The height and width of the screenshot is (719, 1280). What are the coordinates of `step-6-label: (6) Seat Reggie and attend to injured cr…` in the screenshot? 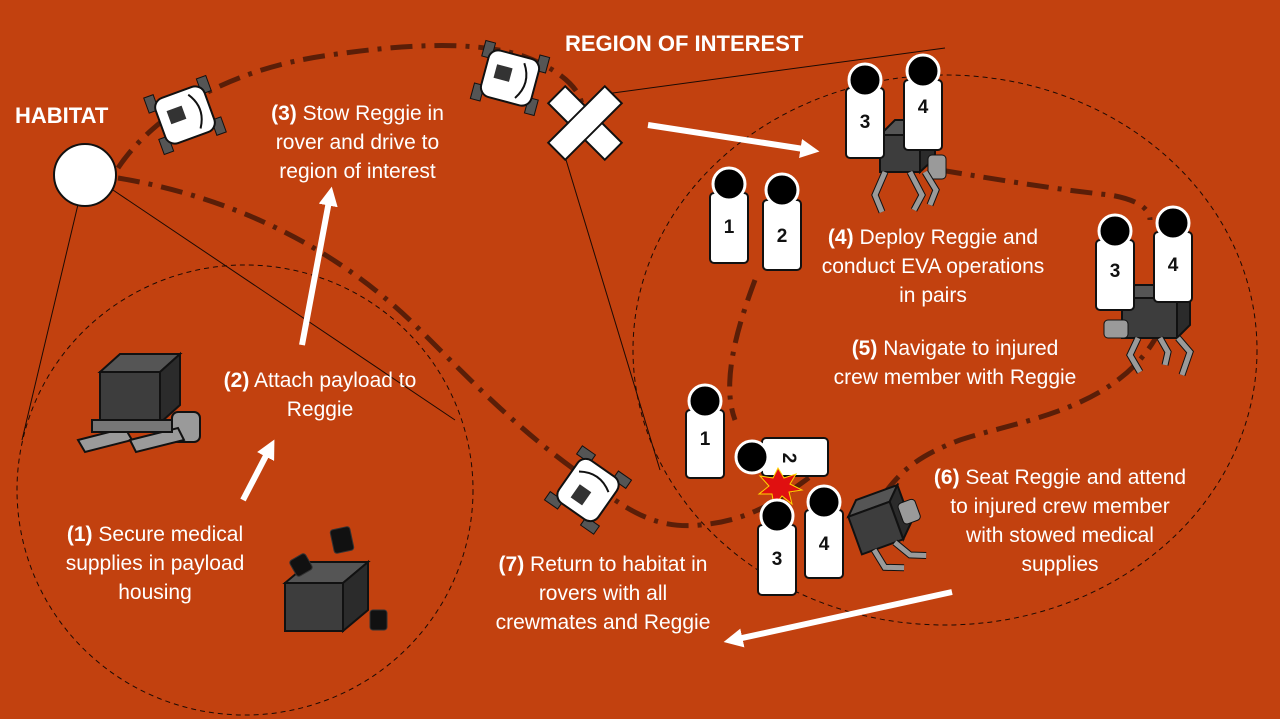 It's located at (1060, 521).